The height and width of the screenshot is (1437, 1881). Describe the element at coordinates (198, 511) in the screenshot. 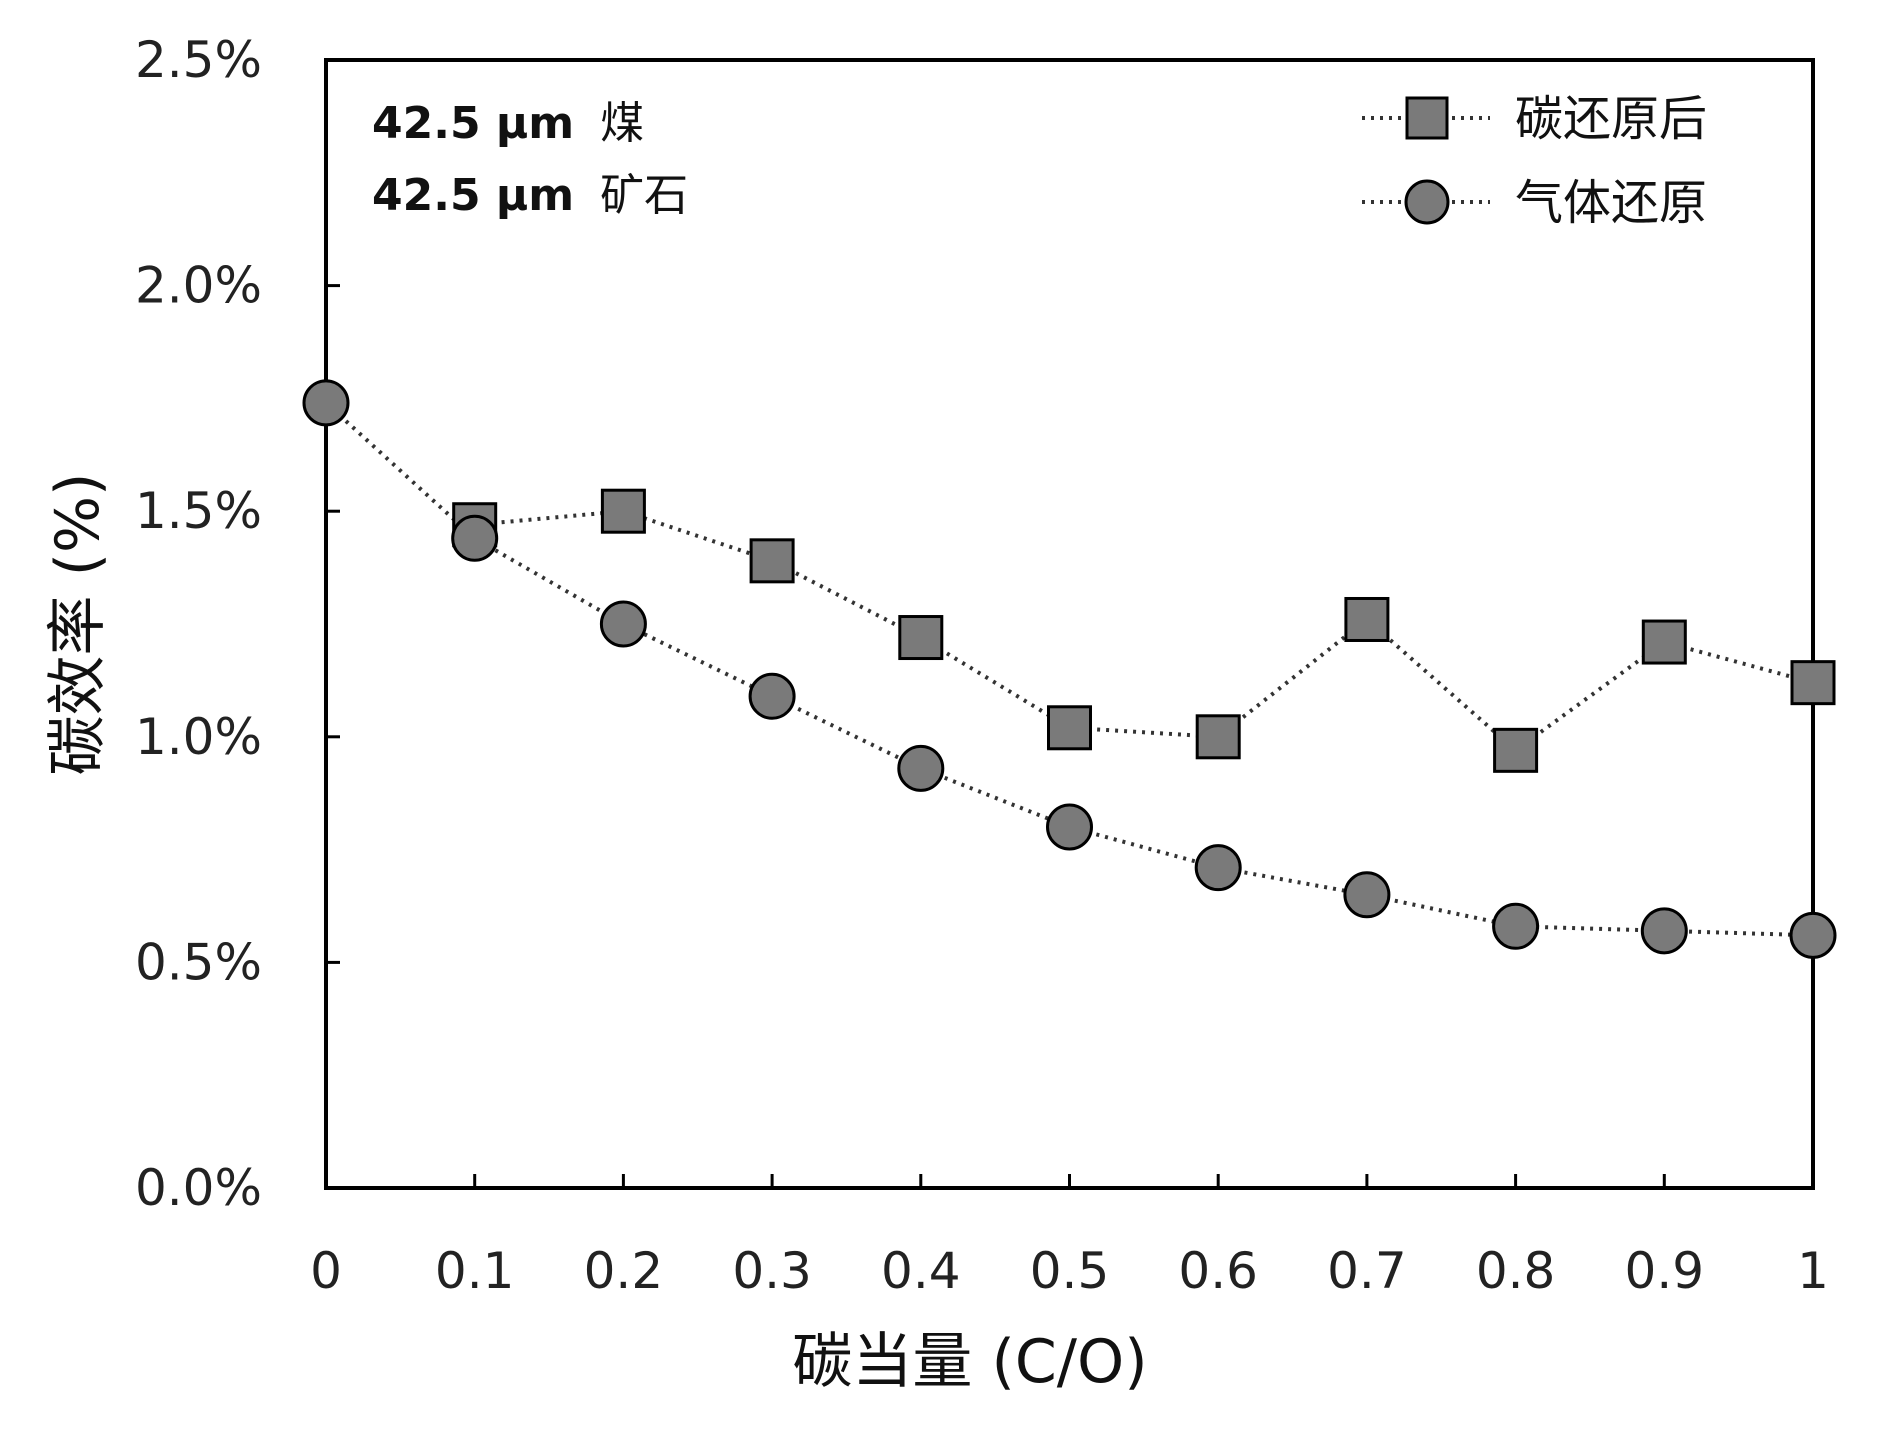

I see `y-tick-label: 1.5%` at that location.